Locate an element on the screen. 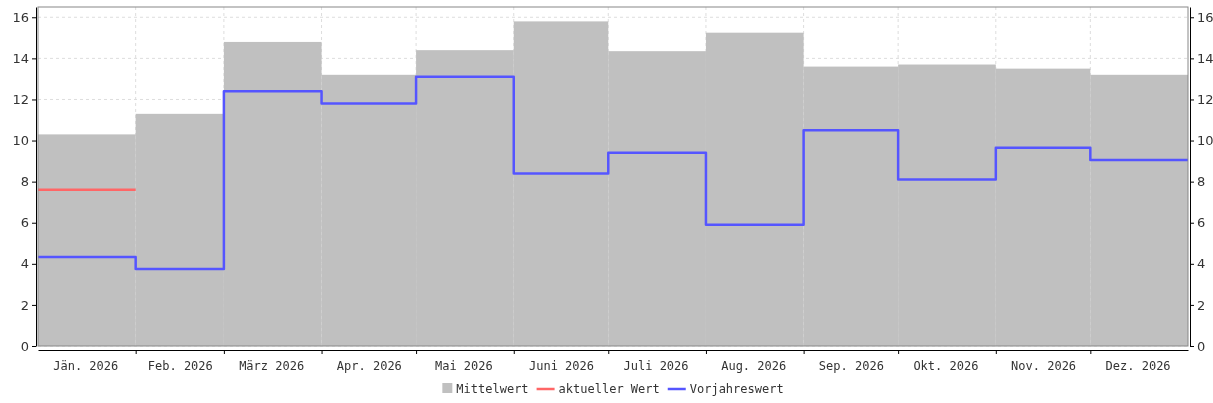  y-tick-label: 6 is located at coordinates (24, 223).